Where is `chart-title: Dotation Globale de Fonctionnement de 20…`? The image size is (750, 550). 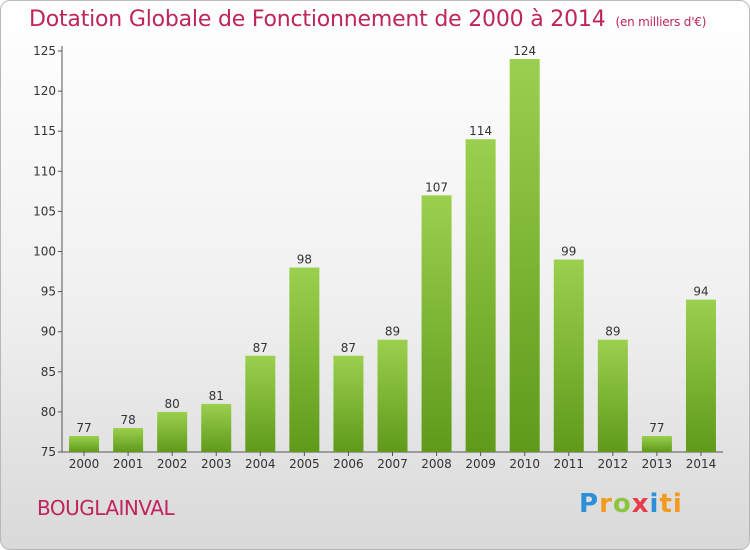 chart-title: Dotation Globale de Fonctionnement de 20… is located at coordinates (367, 19).